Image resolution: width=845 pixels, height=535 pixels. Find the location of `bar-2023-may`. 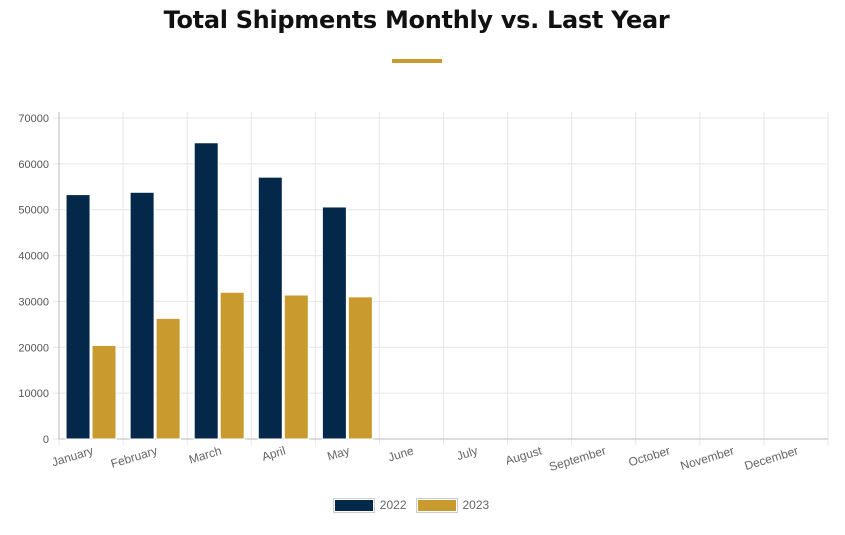

bar-2023-may is located at coordinates (360, 368).